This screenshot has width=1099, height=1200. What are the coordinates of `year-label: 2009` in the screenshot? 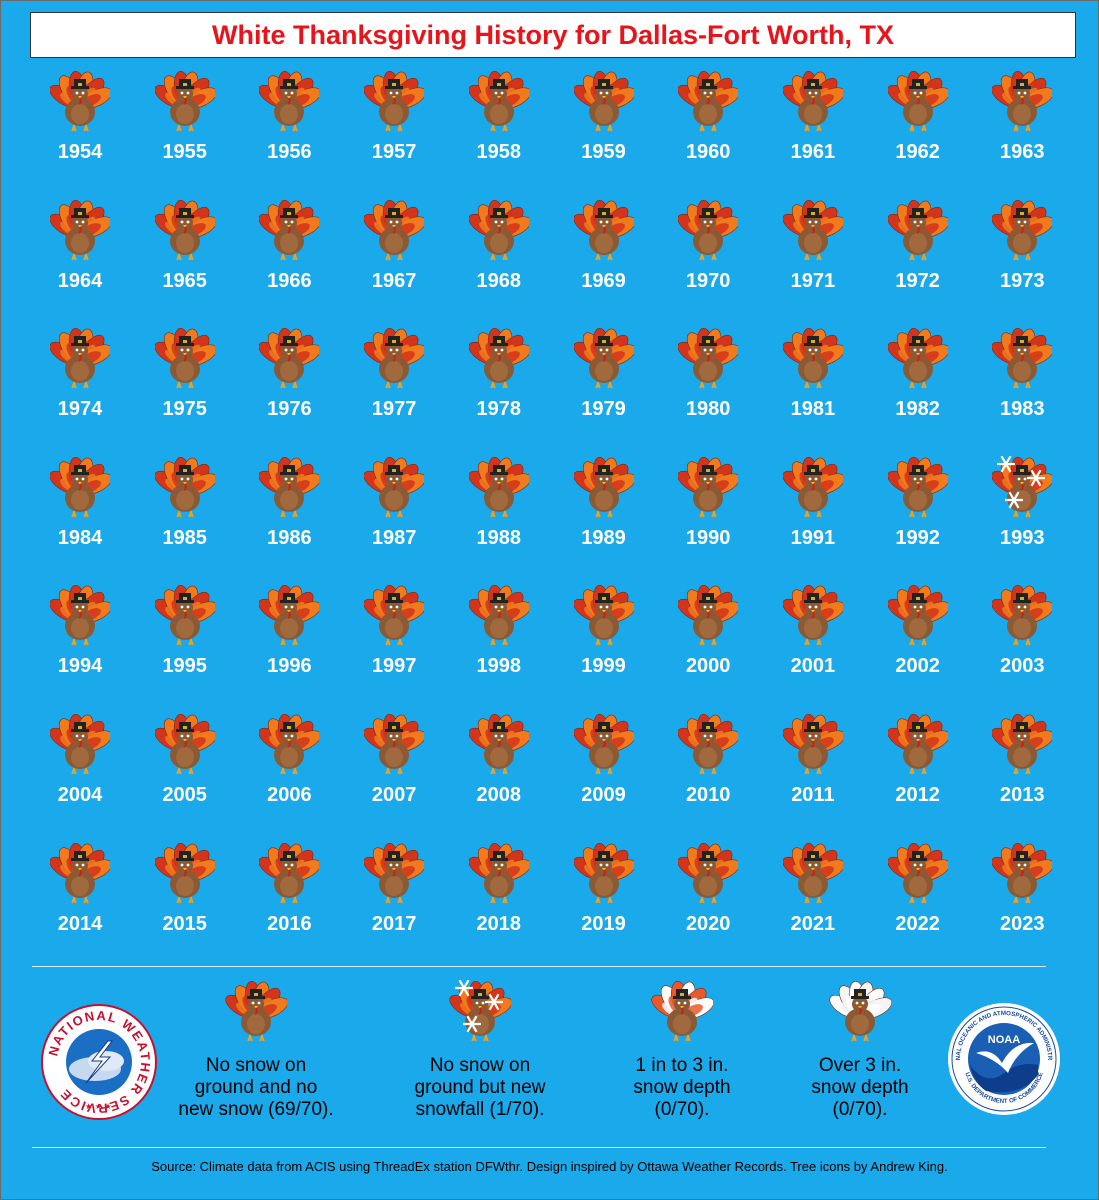 It's located at (603, 795).